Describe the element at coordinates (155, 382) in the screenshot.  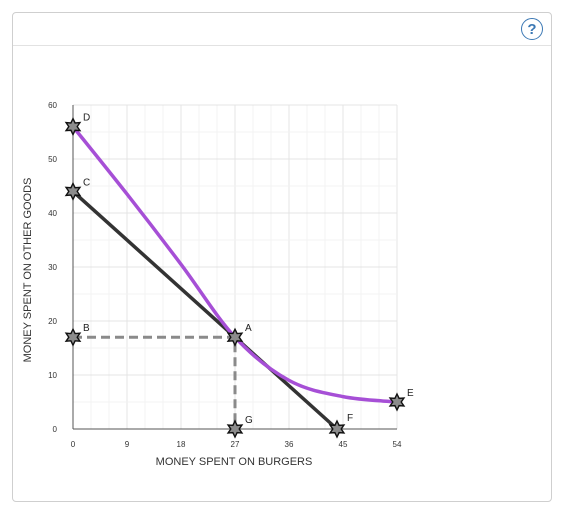
I see `dashed-guide-line` at that location.